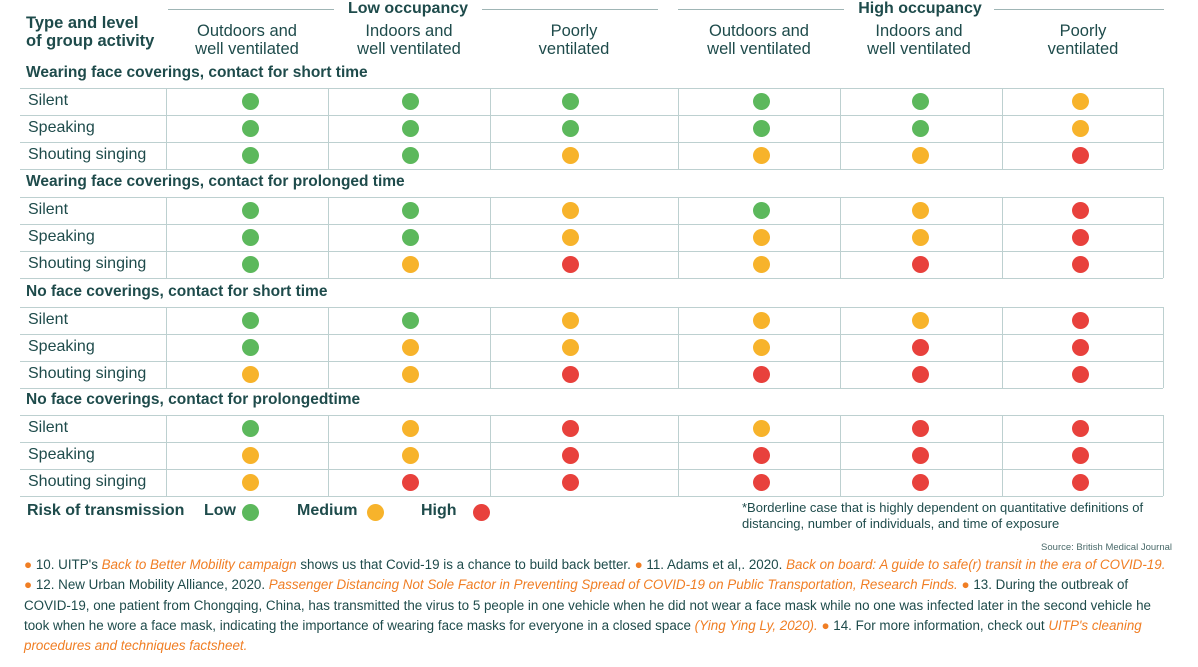 The width and height of the screenshot is (1198, 667). What do you see at coordinates (67, 564) in the screenshot?
I see `footnote-text: 10. UITP's` at bounding box center [67, 564].